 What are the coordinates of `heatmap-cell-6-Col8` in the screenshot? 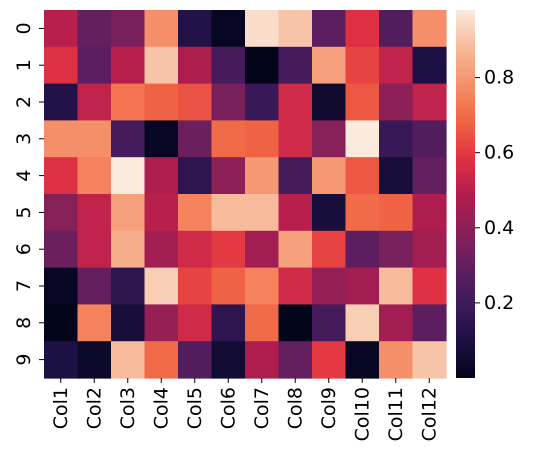 It's located at (295, 249).